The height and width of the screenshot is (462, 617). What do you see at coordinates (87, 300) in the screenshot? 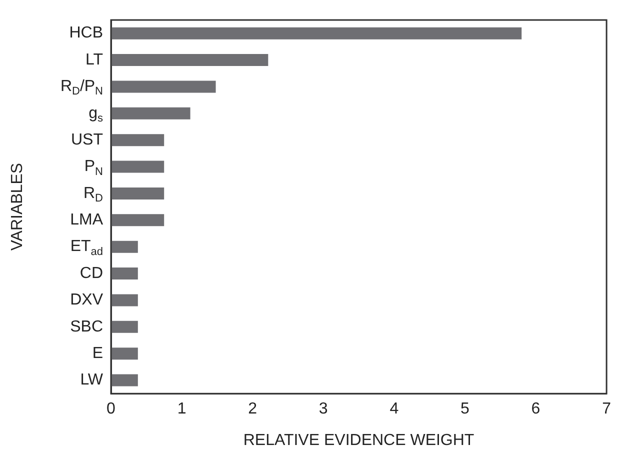
I see `y-tick-label: DXV` at bounding box center [87, 300].